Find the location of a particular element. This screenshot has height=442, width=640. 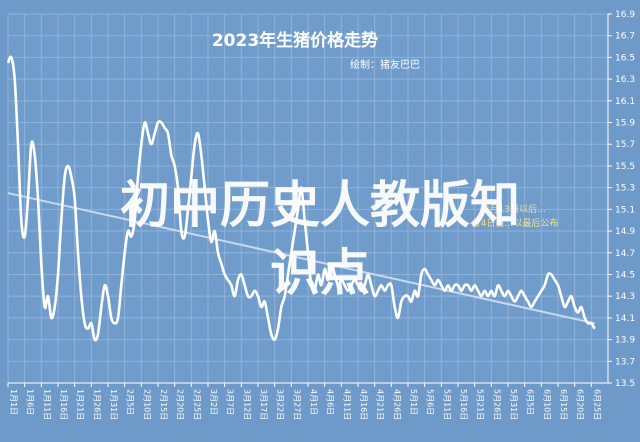

x-tick-label: 1月16日 is located at coordinates (63, 404).